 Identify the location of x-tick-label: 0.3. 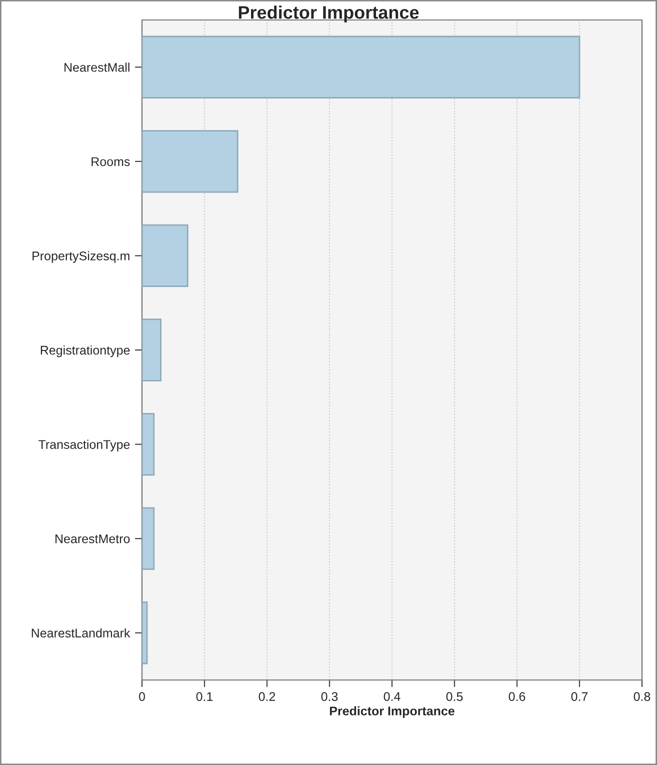
(329, 696).